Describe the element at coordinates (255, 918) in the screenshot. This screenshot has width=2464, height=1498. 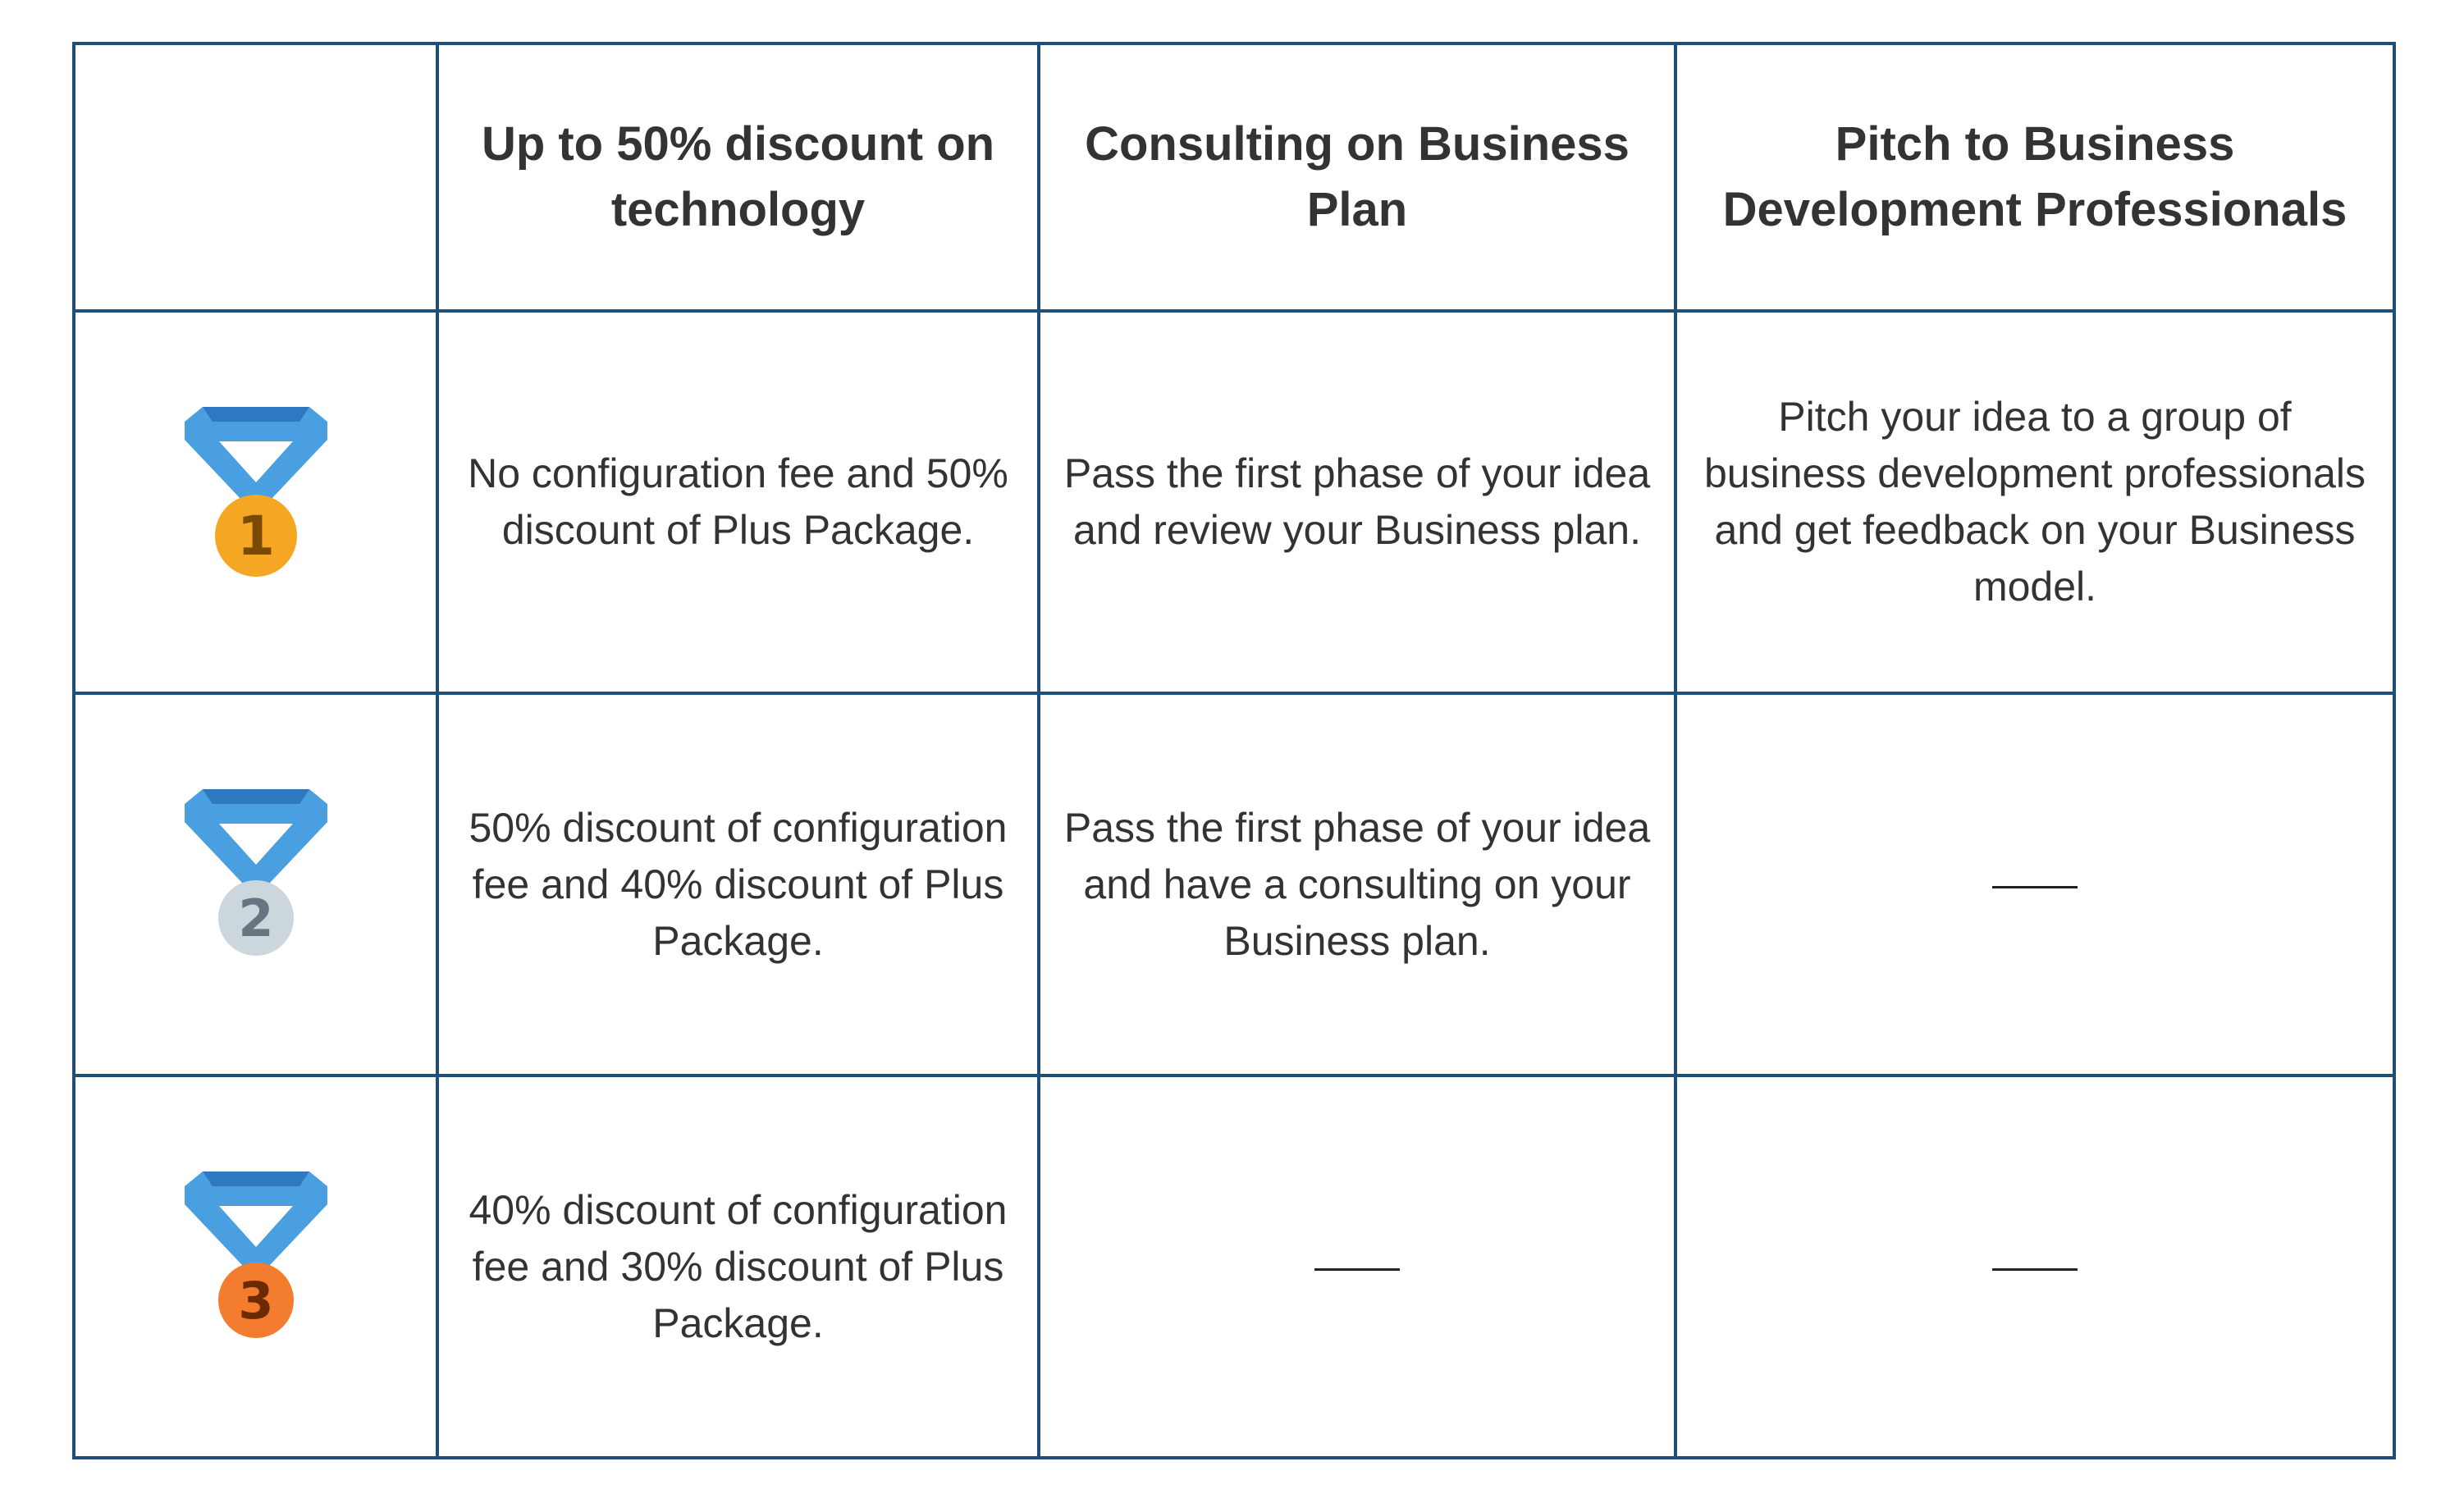
I see `medal-number: 2` at that location.